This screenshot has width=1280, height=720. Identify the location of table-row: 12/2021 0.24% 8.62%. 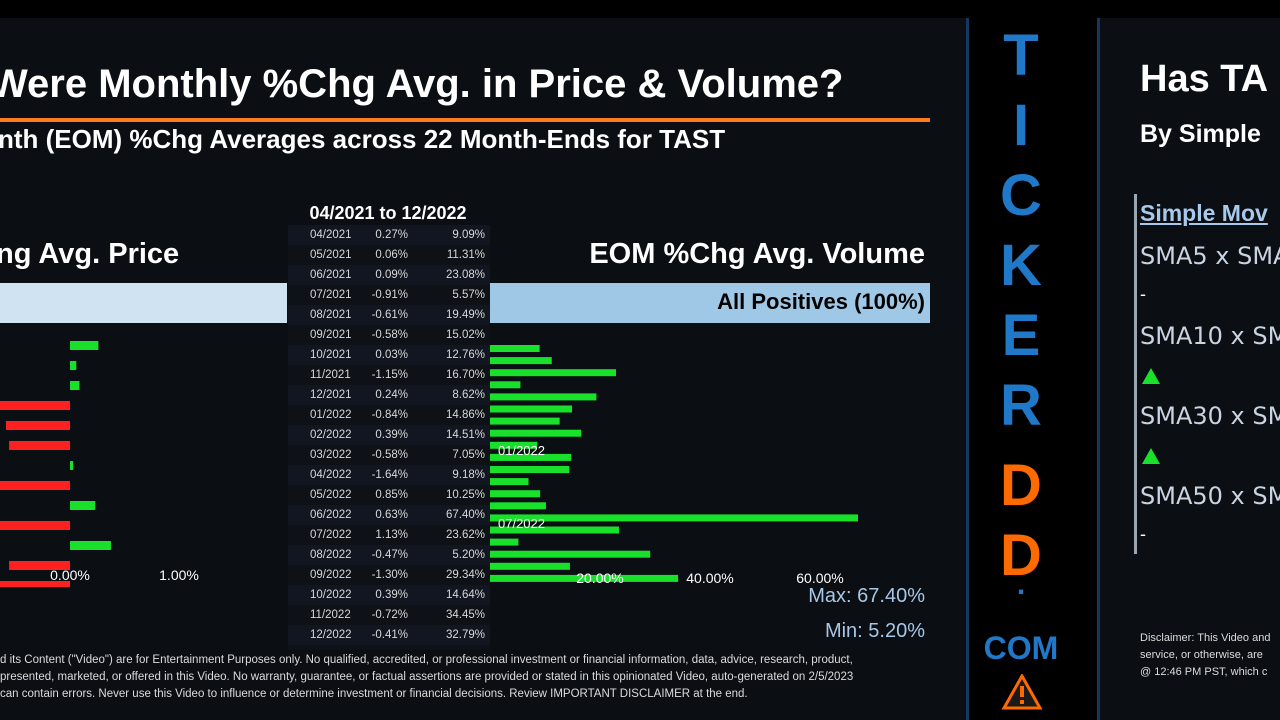
(389, 395).